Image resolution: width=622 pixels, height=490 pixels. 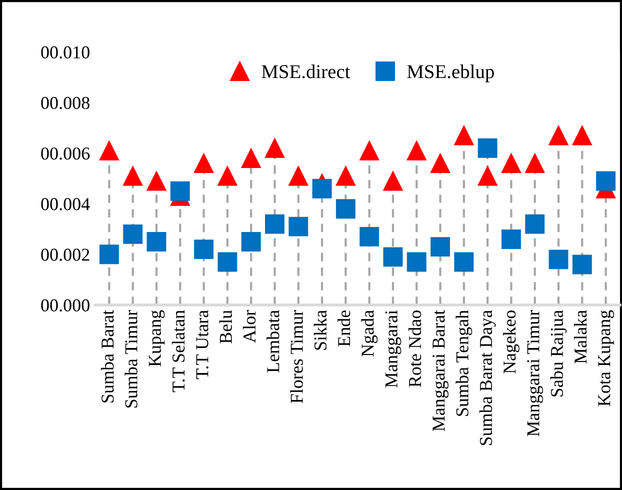 What do you see at coordinates (273, 341) in the screenshot?
I see `x-tick-label: Lembata` at bounding box center [273, 341].